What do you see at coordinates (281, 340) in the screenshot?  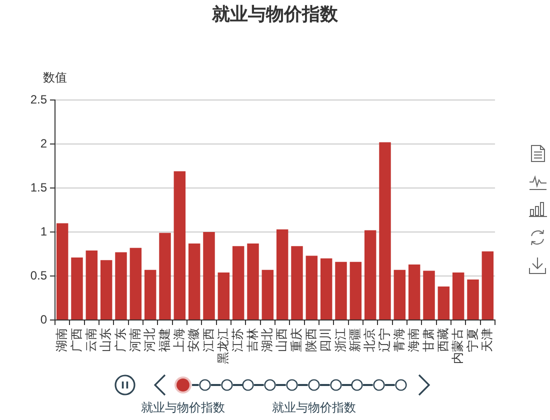 I see `x-tick-label: 山西` at bounding box center [281, 340].